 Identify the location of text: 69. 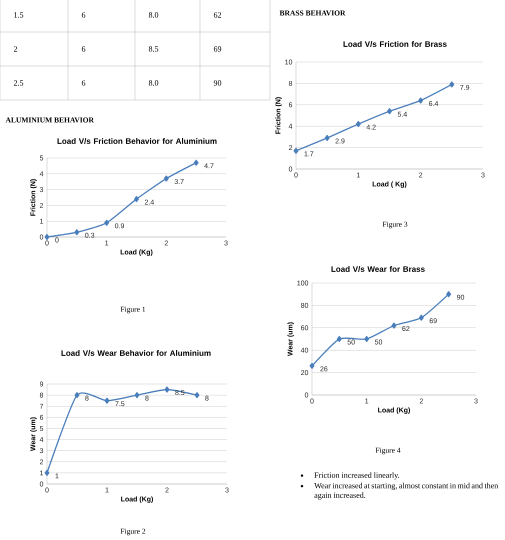
(218, 49).